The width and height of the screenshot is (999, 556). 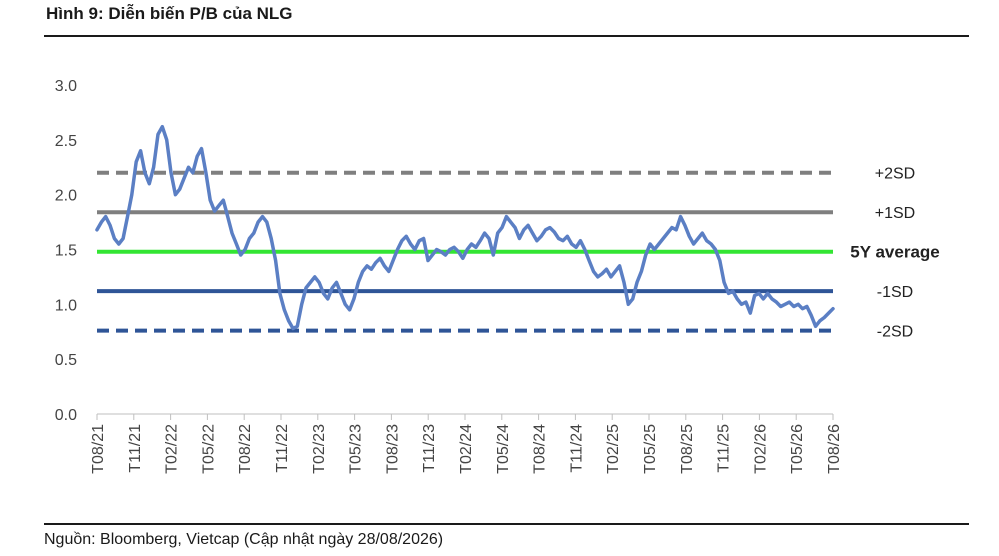 What do you see at coordinates (506, 524) in the screenshot?
I see `bottom-divider` at bounding box center [506, 524].